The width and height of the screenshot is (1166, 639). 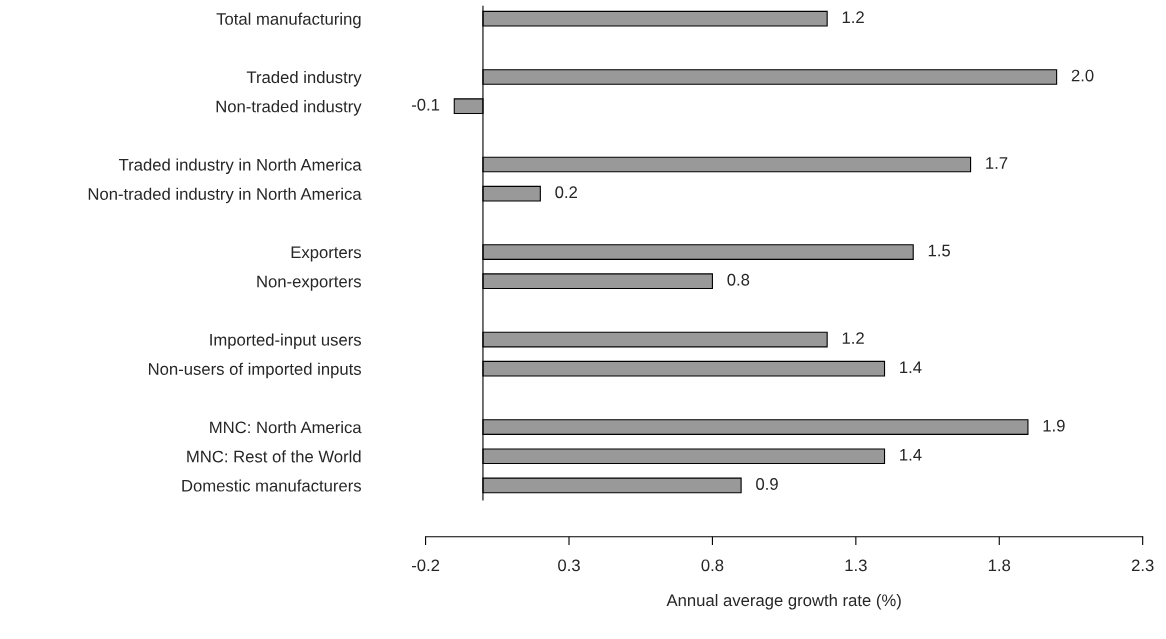 What do you see at coordinates (285, 341) in the screenshot?
I see `y-tick-label: Imported-input users` at bounding box center [285, 341].